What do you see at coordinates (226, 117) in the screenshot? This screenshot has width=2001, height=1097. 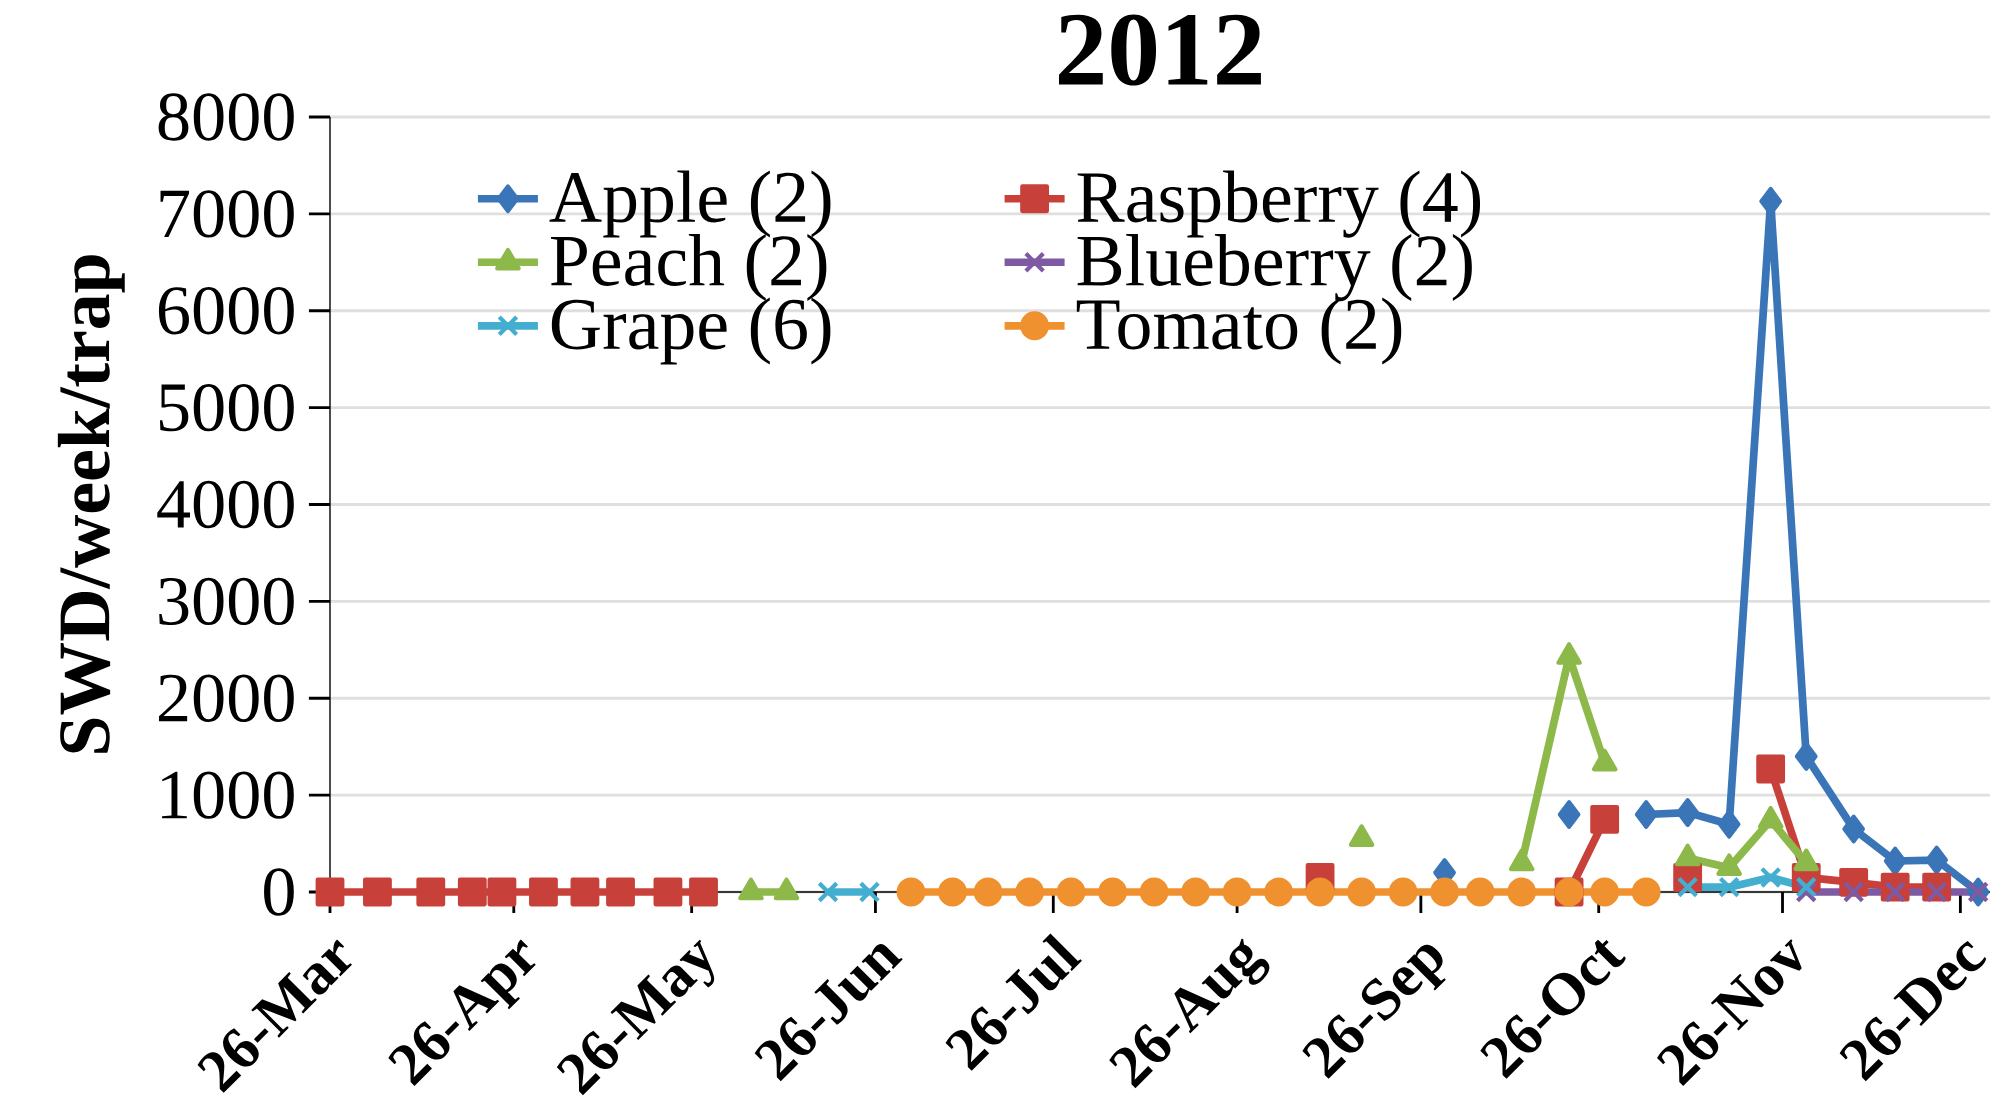 I see `y-tick-label: 8000` at bounding box center [226, 117].